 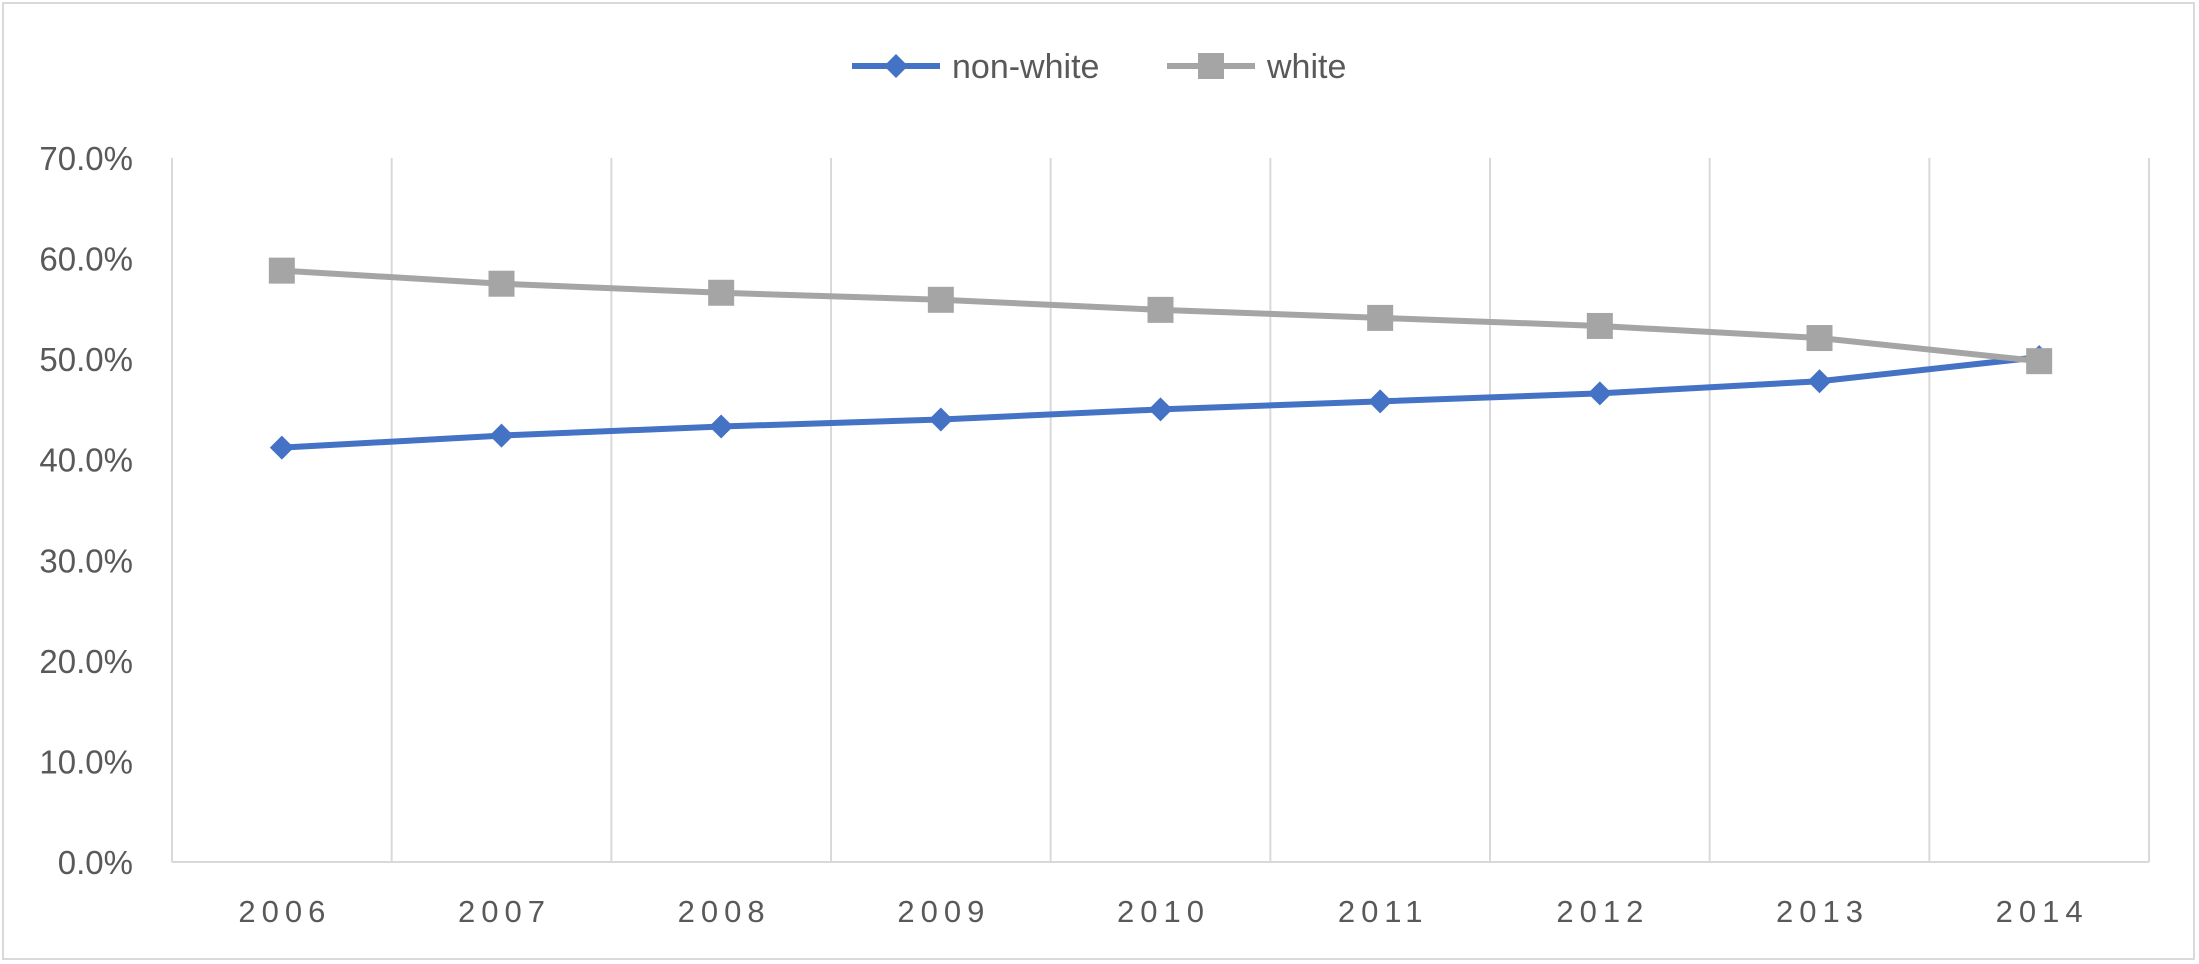 What do you see at coordinates (284, 911) in the screenshot?
I see `x-tick-label: 2006` at bounding box center [284, 911].